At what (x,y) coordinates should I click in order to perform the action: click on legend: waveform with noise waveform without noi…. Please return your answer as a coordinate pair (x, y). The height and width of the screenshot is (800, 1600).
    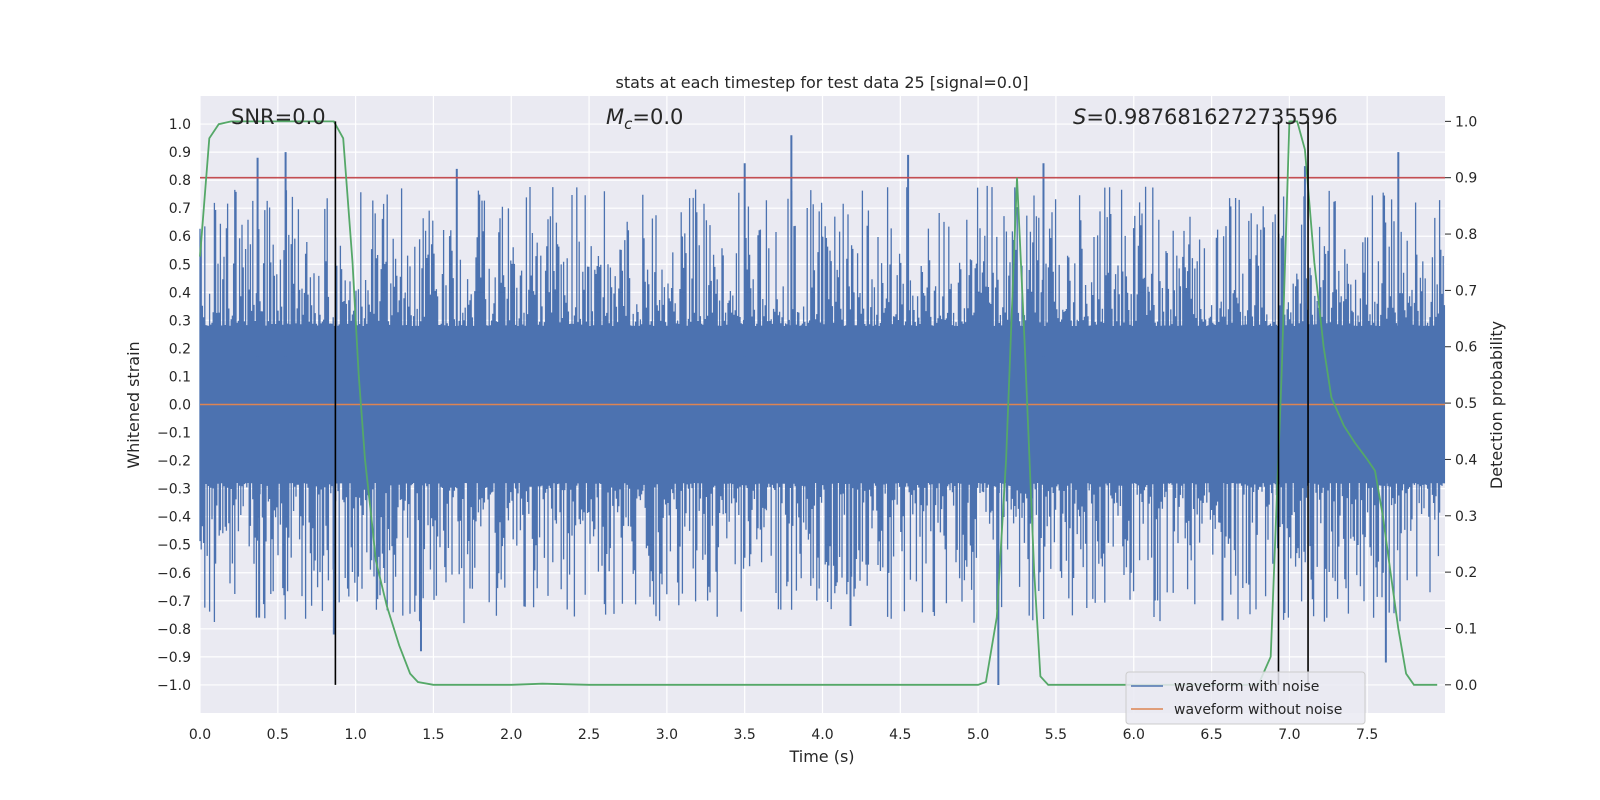
    Looking at the image, I should click on (1245, 698).